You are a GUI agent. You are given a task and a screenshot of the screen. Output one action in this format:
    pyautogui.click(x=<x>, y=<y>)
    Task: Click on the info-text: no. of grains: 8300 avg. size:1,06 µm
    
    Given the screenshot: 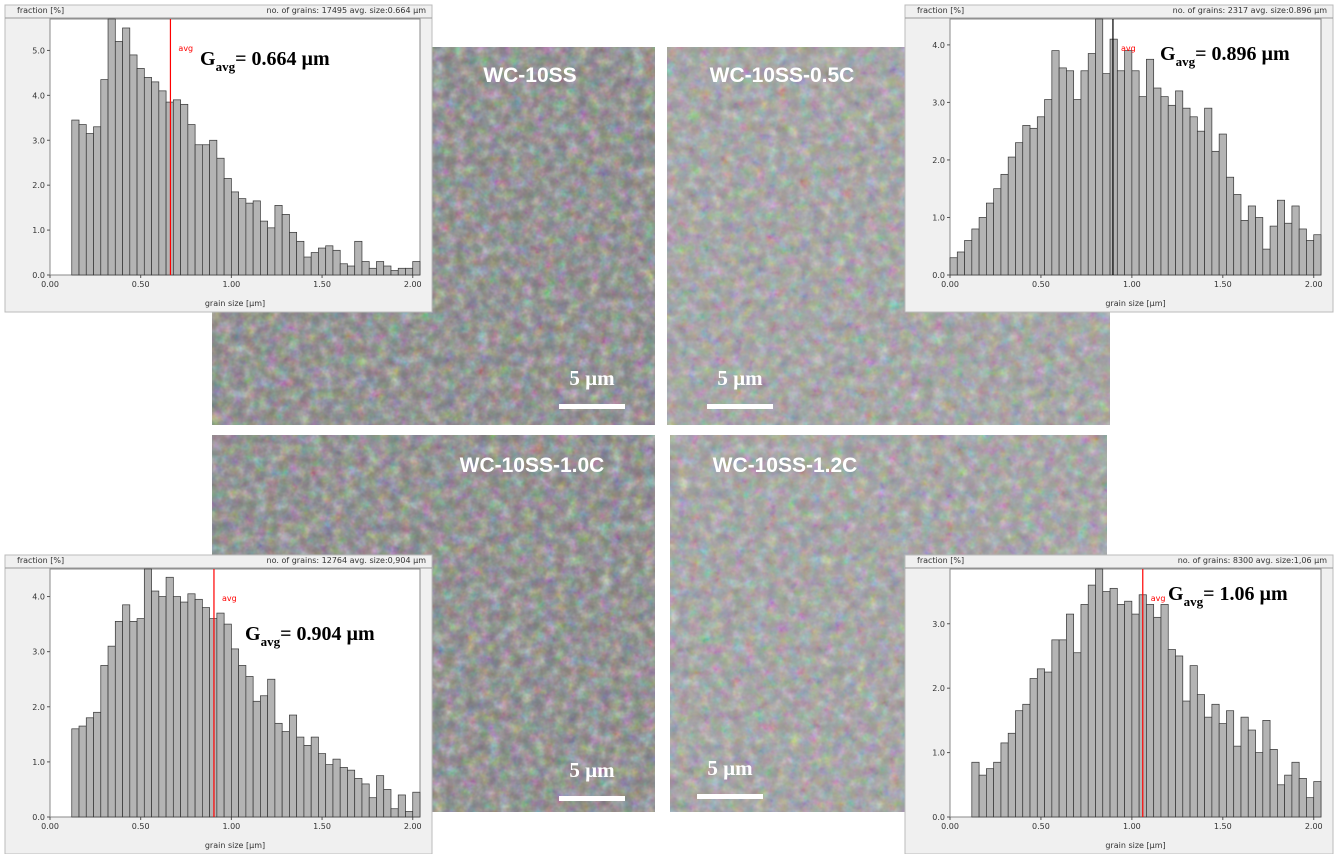 What is the action you would take?
    pyautogui.click(x=1252, y=560)
    